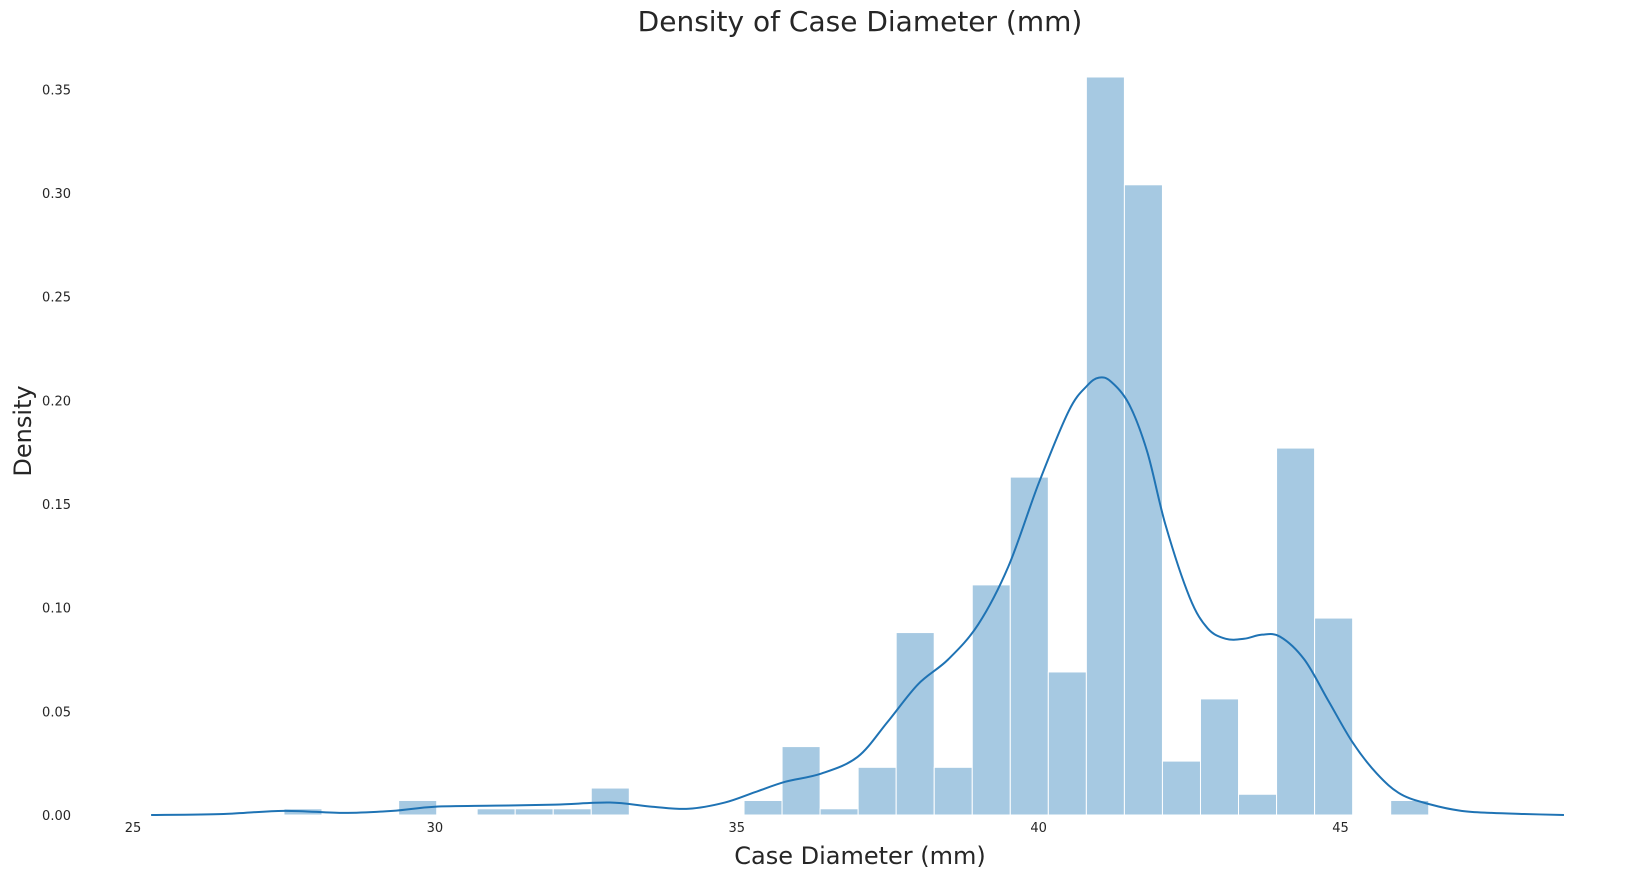  What do you see at coordinates (56, 194) in the screenshot?
I see `y-tick-label: 0.30` at bounding box center [56, 194].